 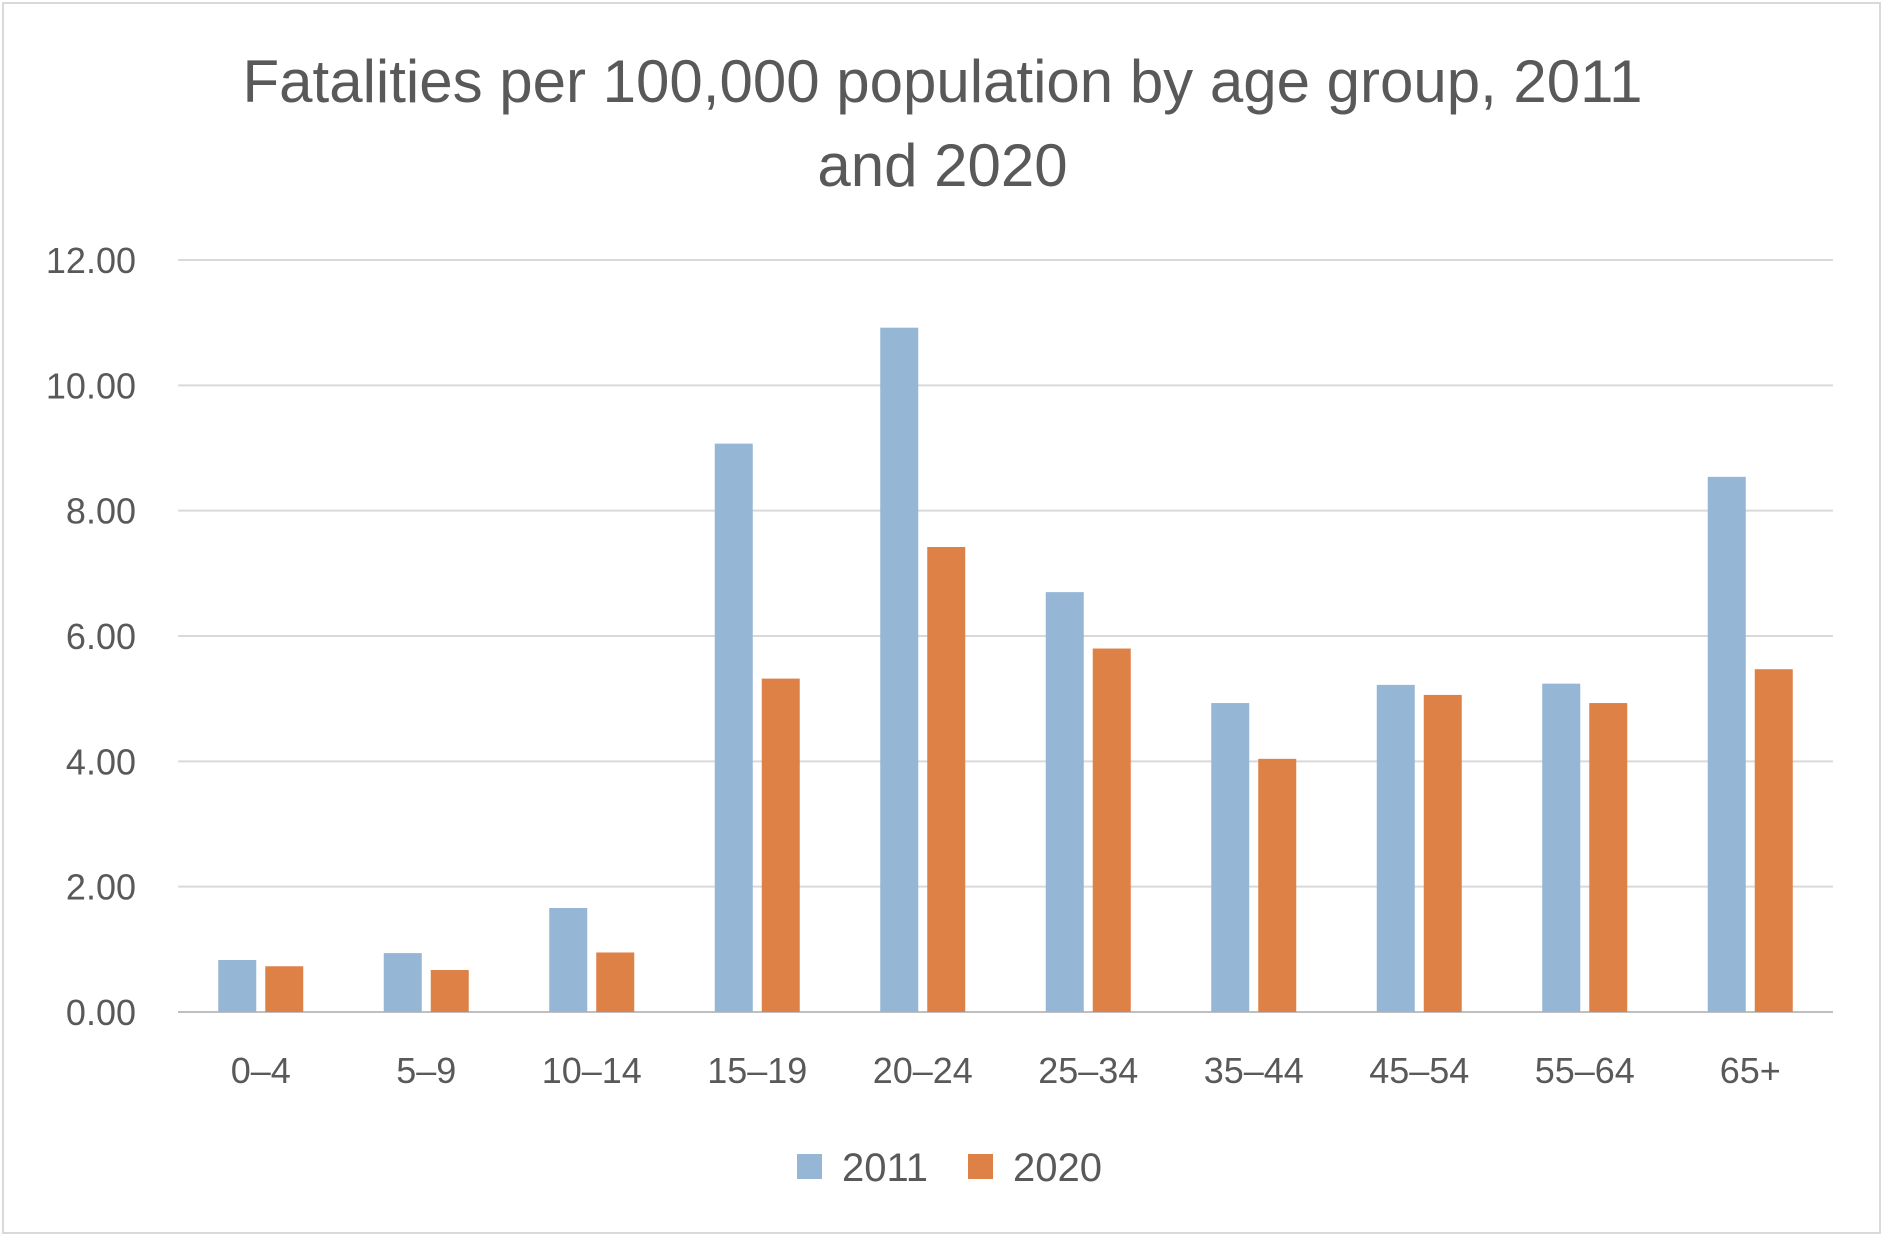 I want to click on legend-label-2011: 2011, so click(x=885, y=1168).